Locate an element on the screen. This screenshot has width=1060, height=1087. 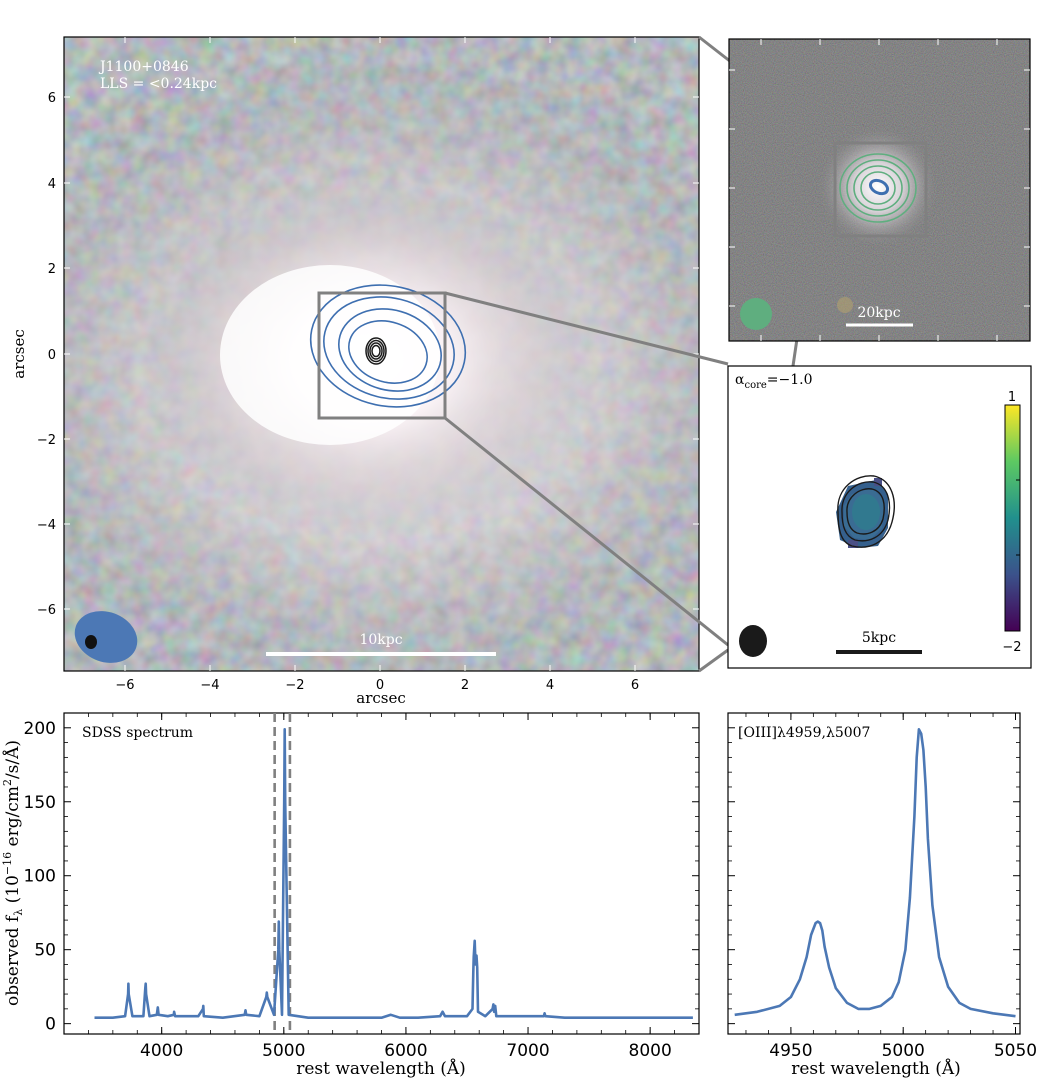
main-xtick-label: −4 is located at coordinates (209, 685).